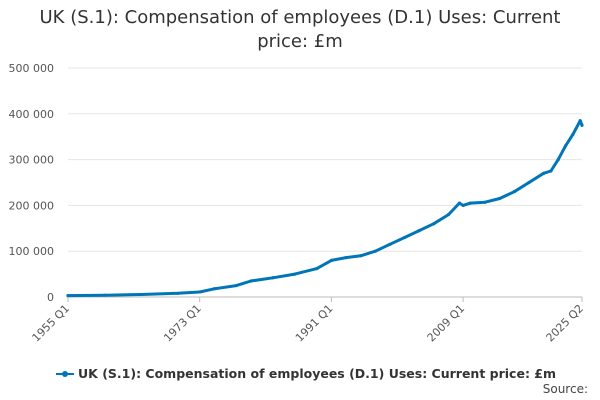  Describe the element at coordinates (565, 323) in the screenshot. I see `x-tick-label: 2025 Q2` at that location.